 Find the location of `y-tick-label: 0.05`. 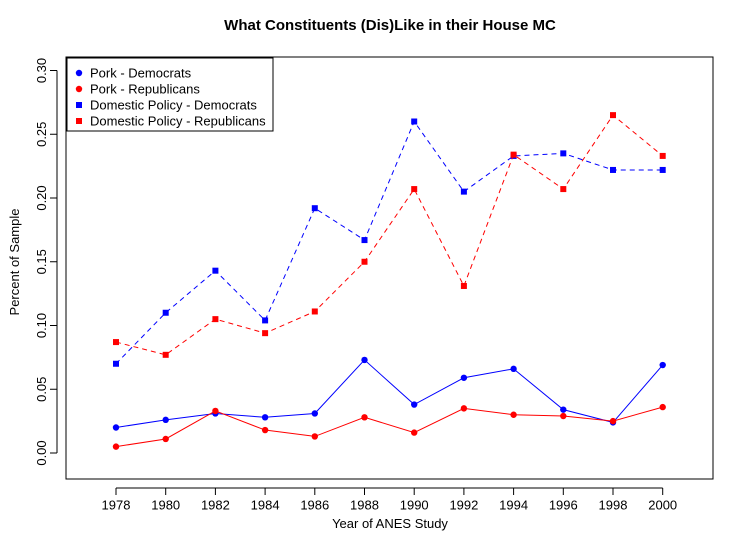

y-tick-label: 0.05 is located at coordinates (41, 389).